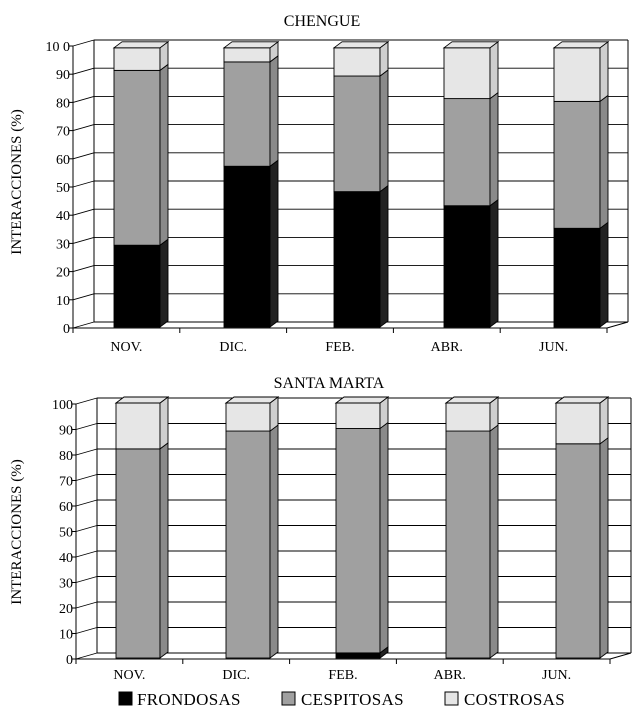 Image resolution: width=641 pixels, height=709 pixels. What do you see at coordinates (66, 507) in the screenshot?
I see `chart-2-y-tick-label: 60` at bounding box center [66, 507].